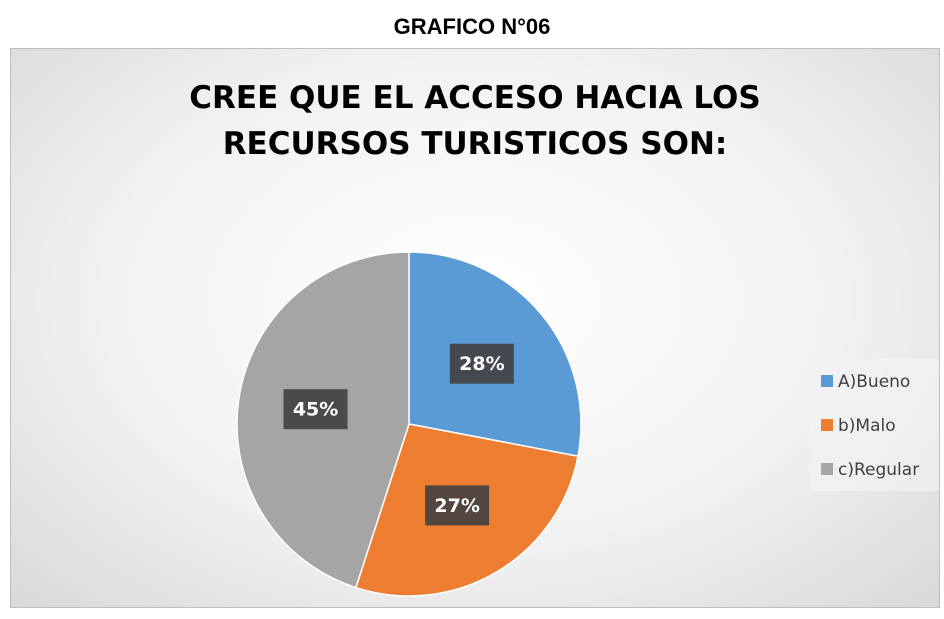 This screenshot has height=619, width=944. Describe the element at coordinates (472, 26) in the screenshot. I see `header: GRAFICO N°06` at that location.